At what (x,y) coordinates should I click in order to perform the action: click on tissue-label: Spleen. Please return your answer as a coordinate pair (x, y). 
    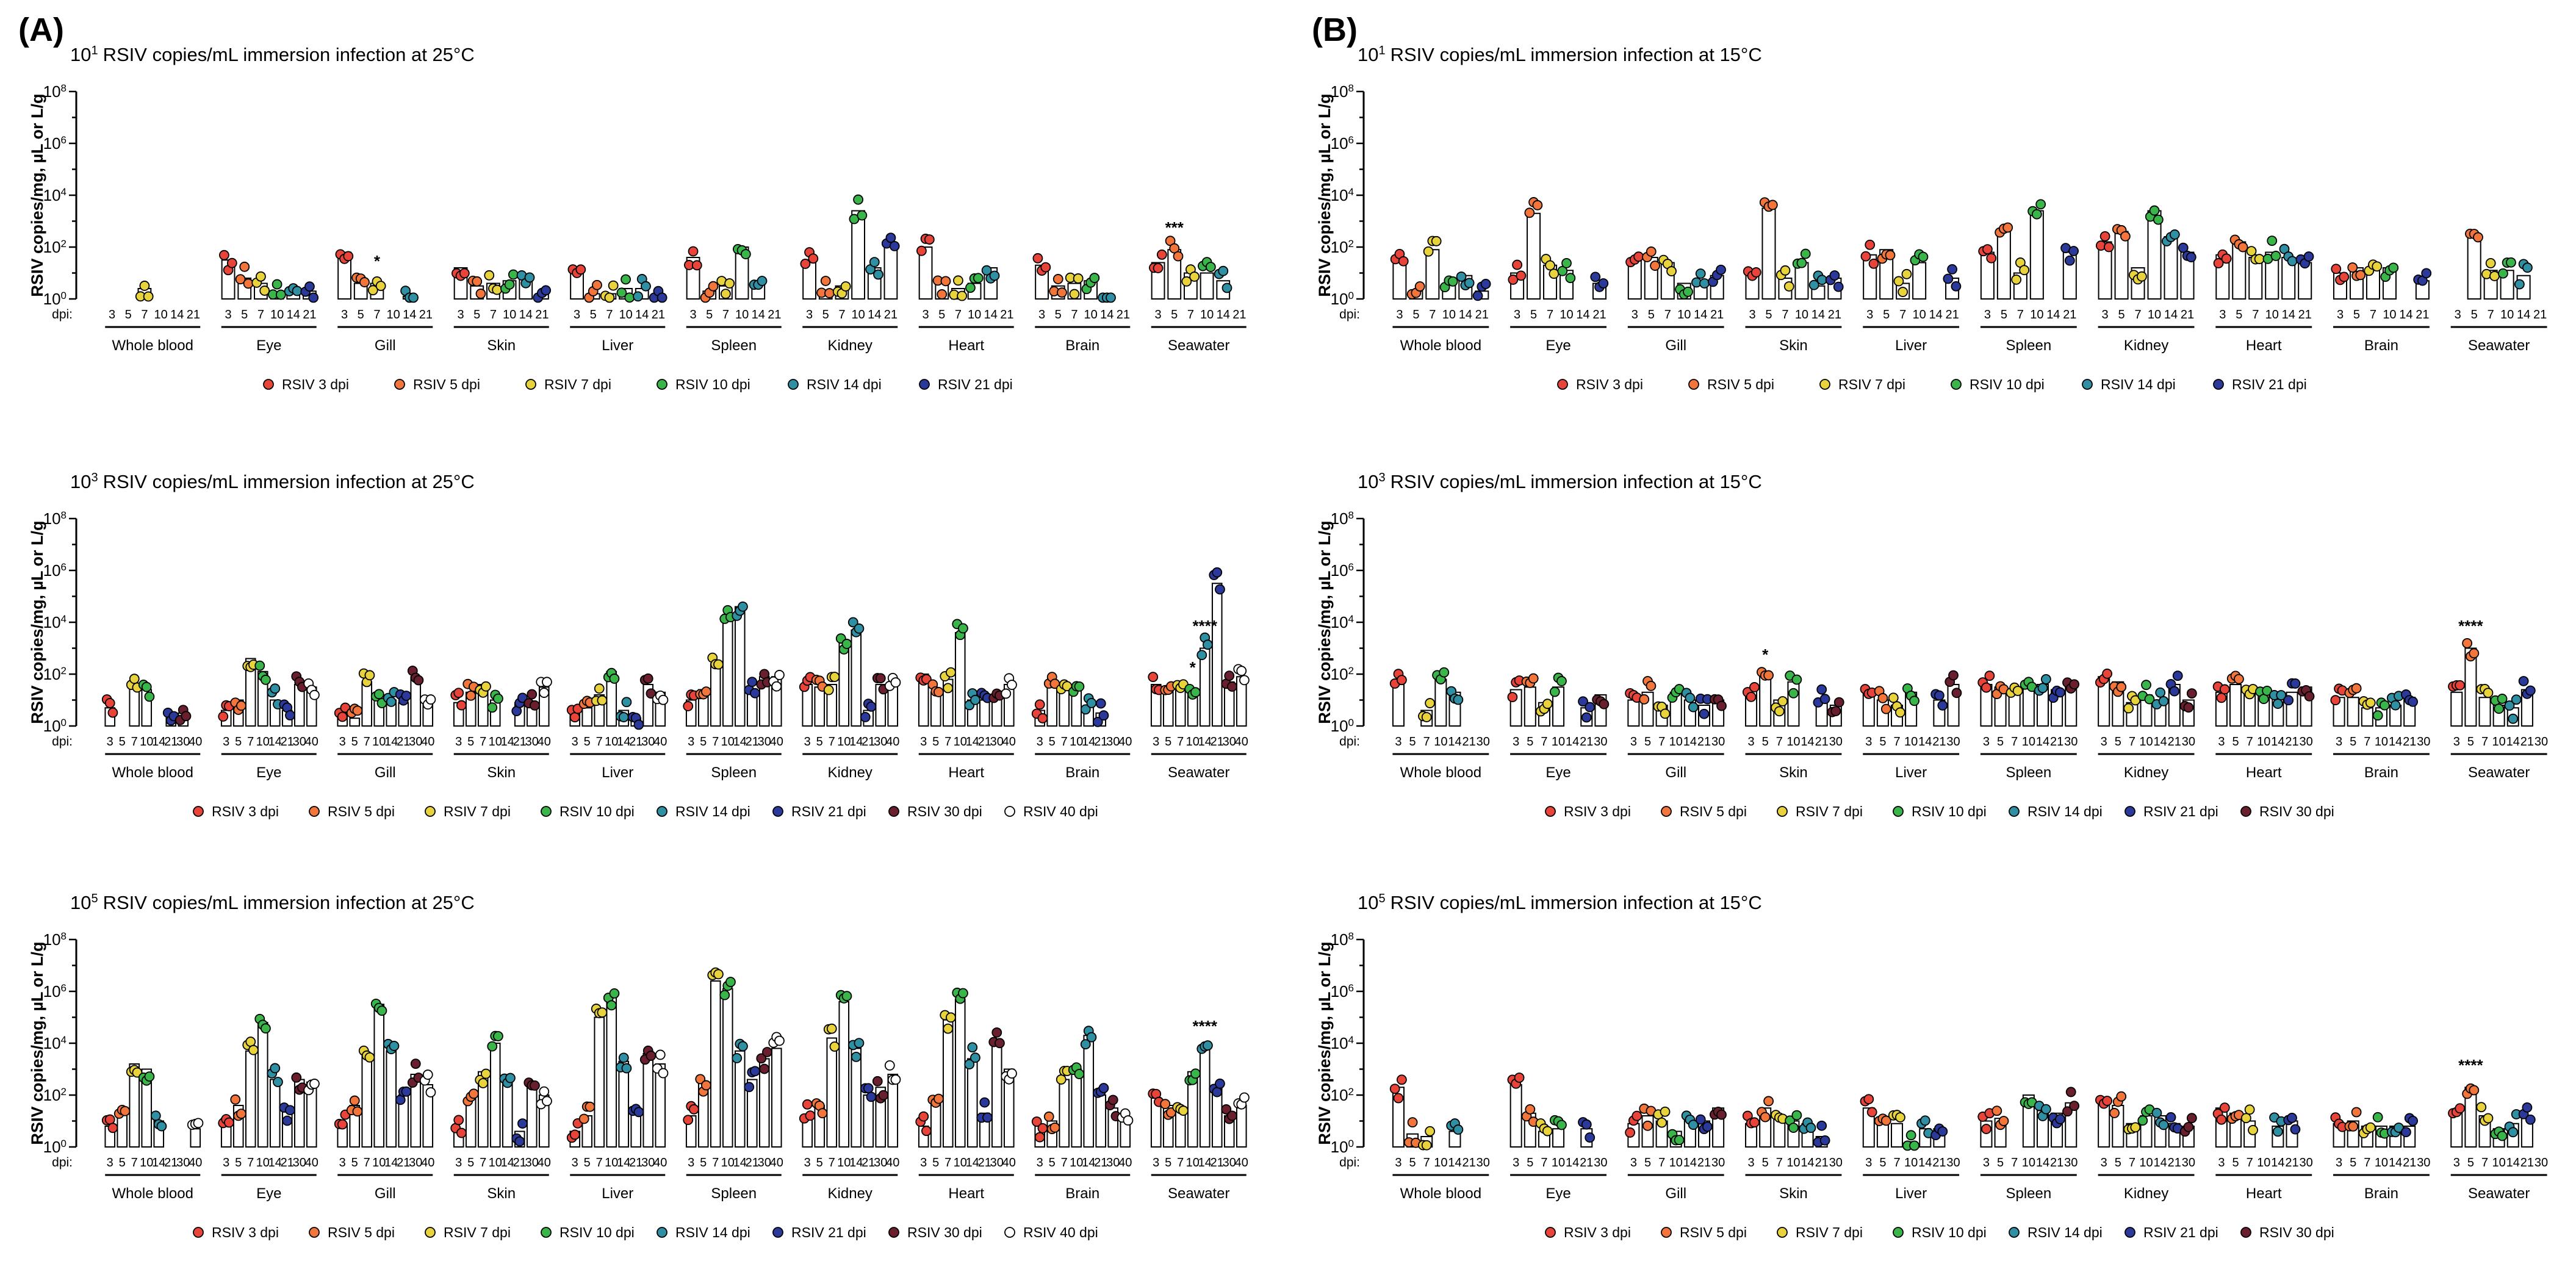
    Looking at the image, I should click on (734, 345).